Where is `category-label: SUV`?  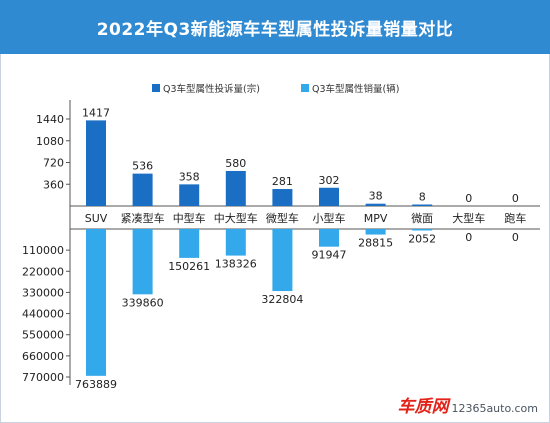
category-label: SUV is located at coordinates (96, 218).